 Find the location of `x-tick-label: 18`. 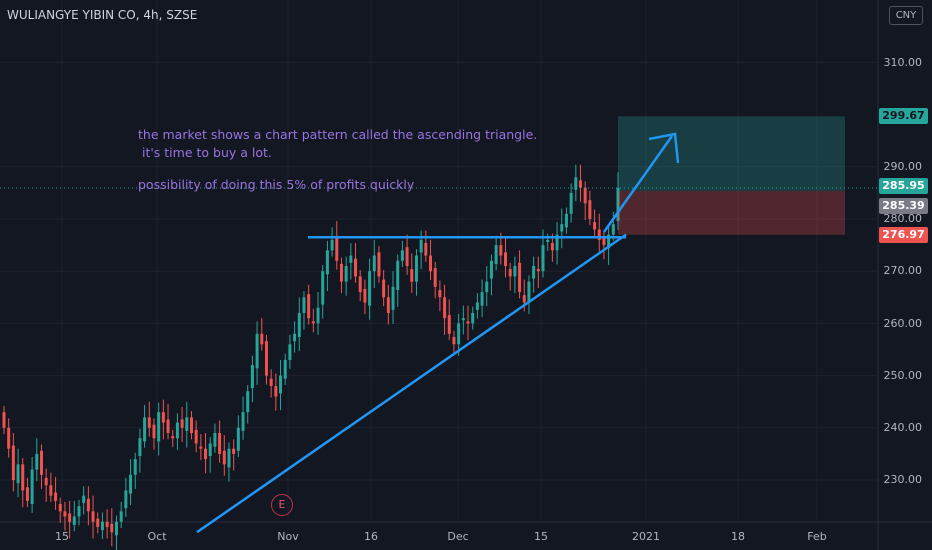

x-tick-label: 18 is located at coordinates (738, 536).